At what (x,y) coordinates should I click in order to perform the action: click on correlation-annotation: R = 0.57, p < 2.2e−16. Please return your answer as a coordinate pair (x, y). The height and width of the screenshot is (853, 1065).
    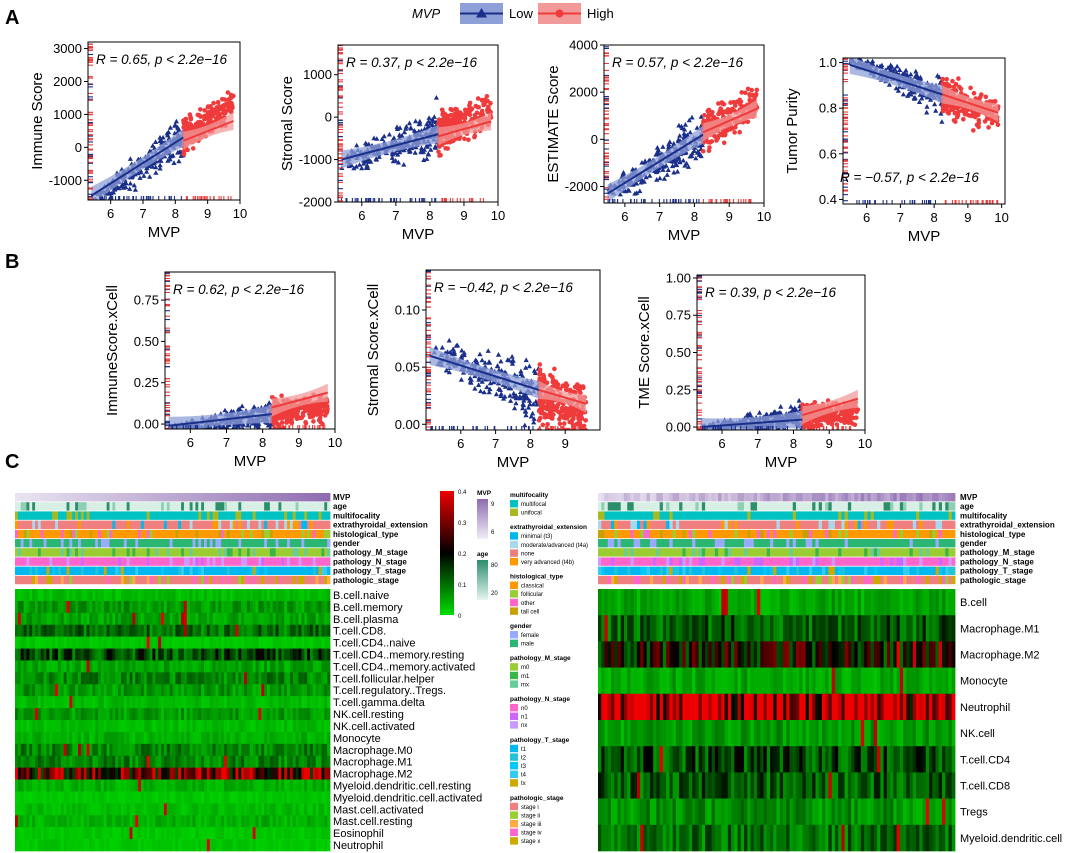
    Looking at the image, I should click on (677, 62).